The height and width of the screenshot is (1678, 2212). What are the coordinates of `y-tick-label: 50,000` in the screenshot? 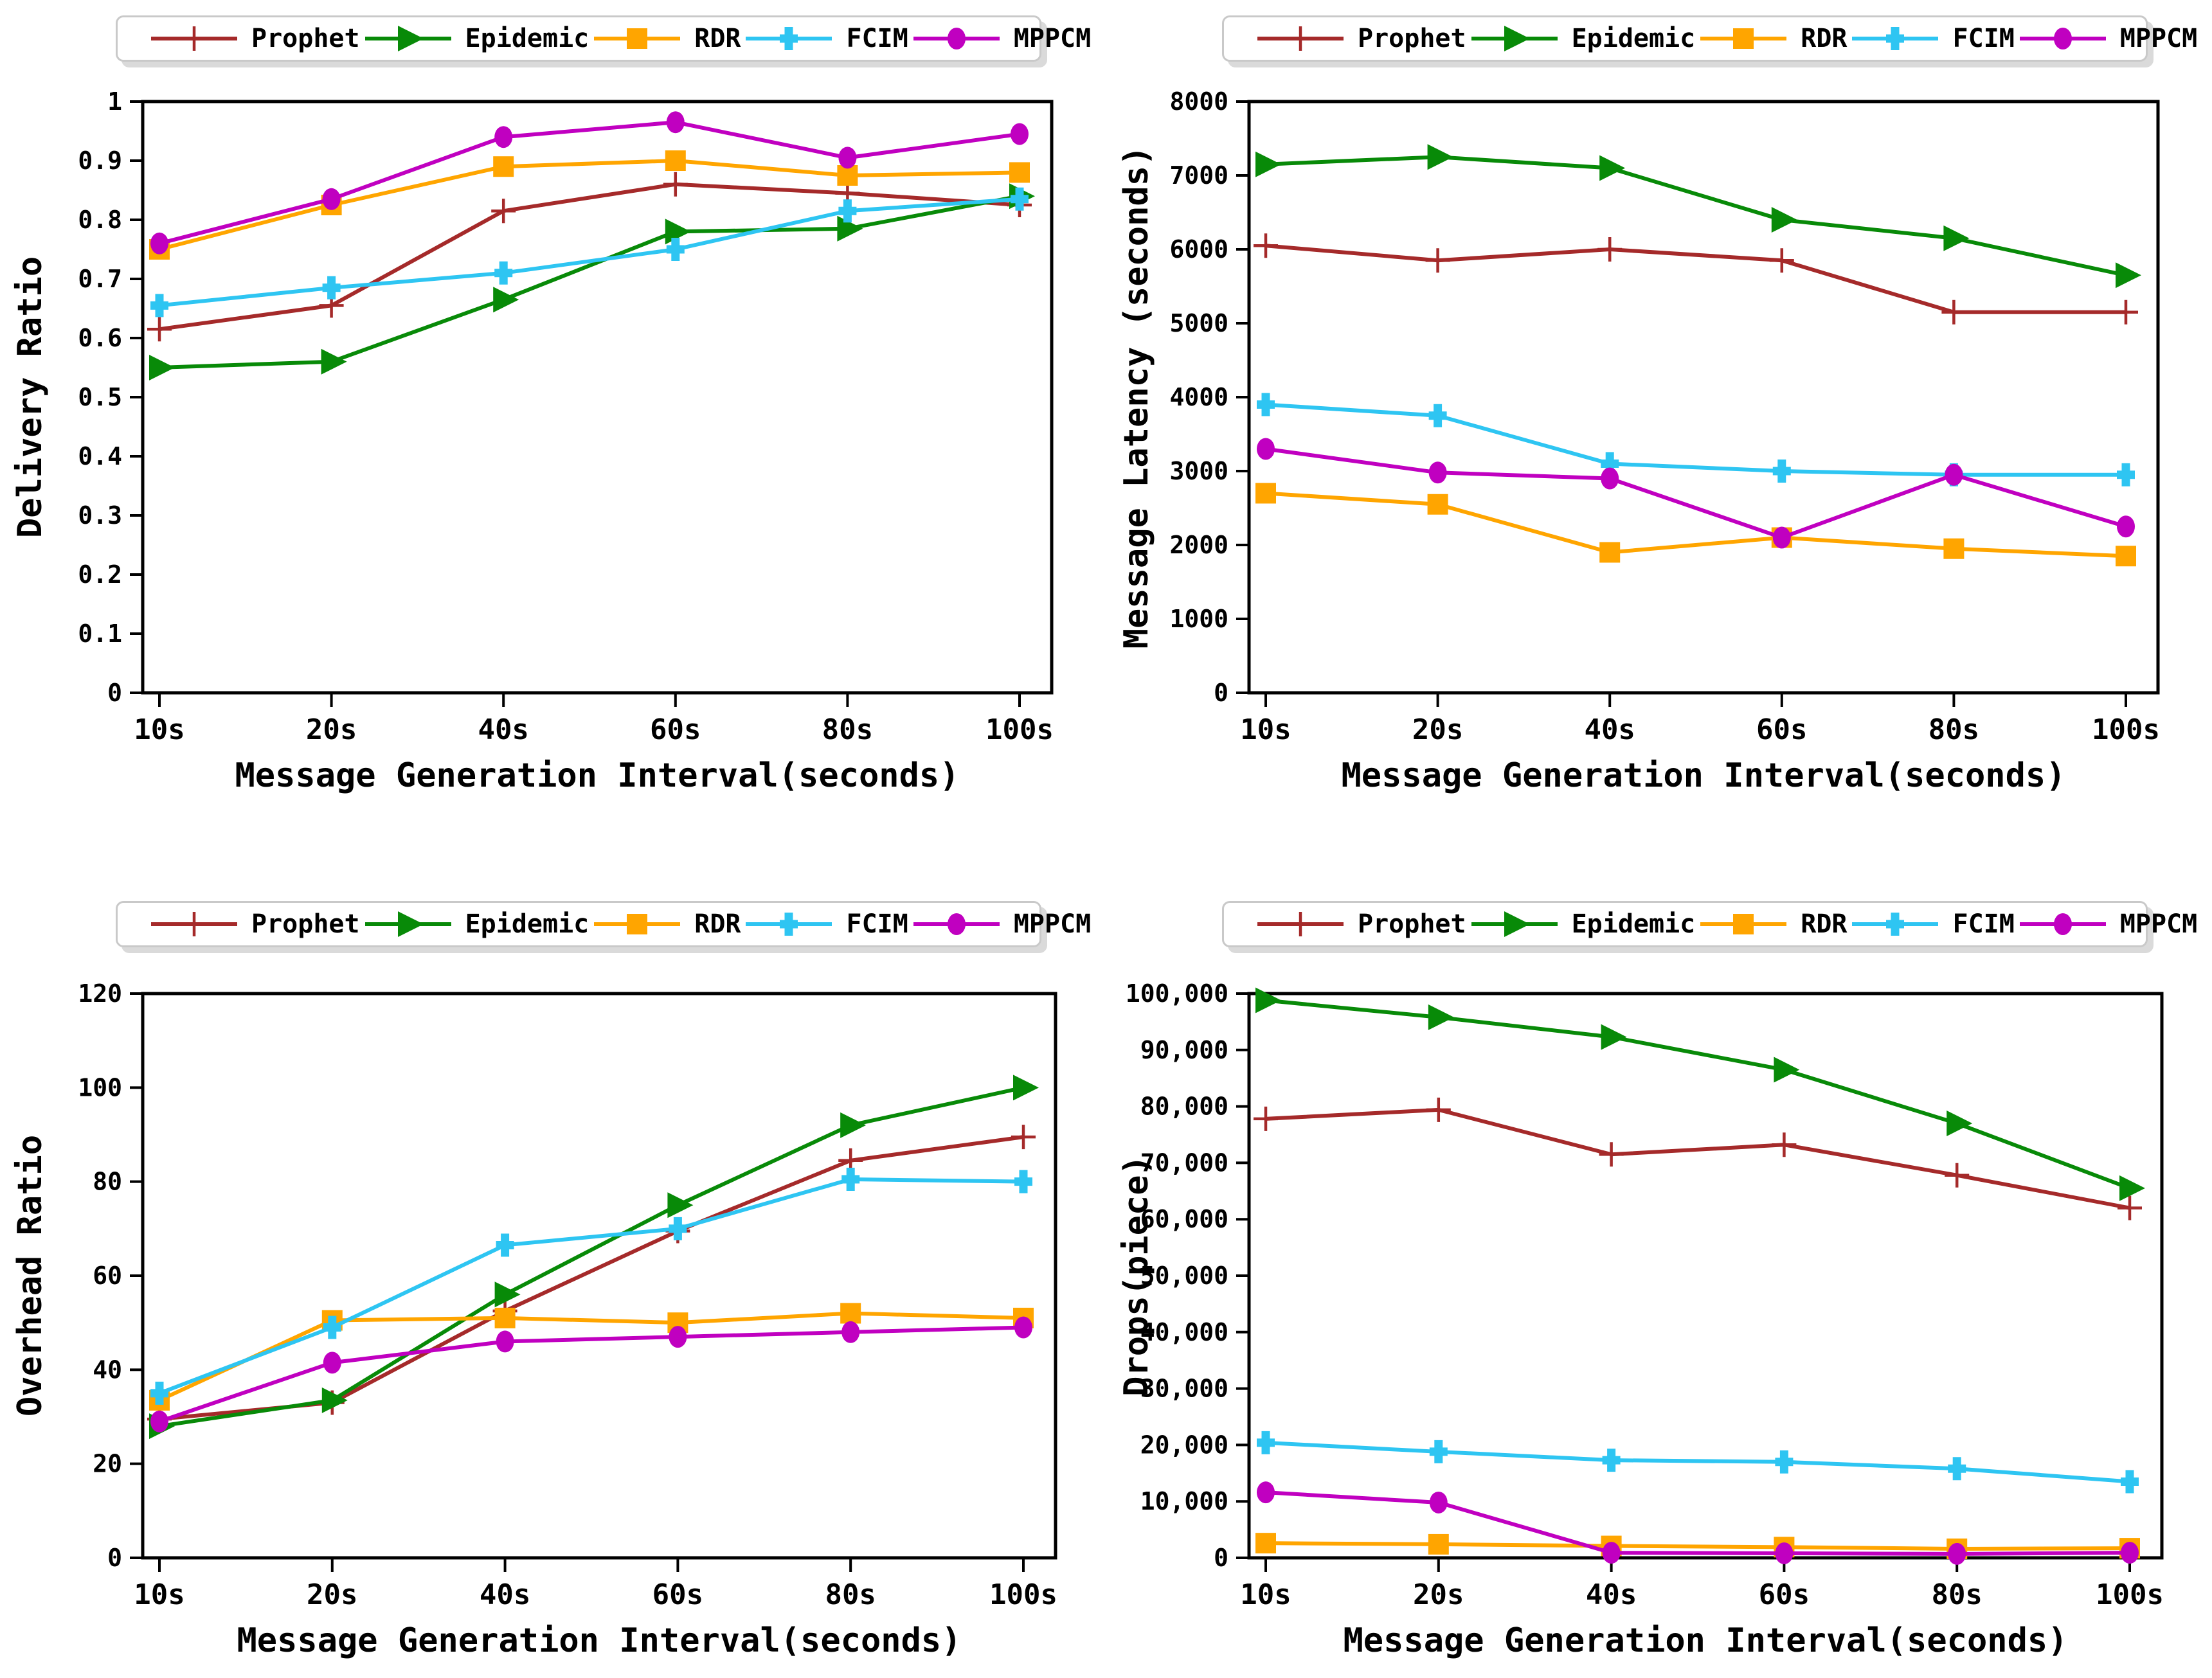 It's located at (1184, 1276).